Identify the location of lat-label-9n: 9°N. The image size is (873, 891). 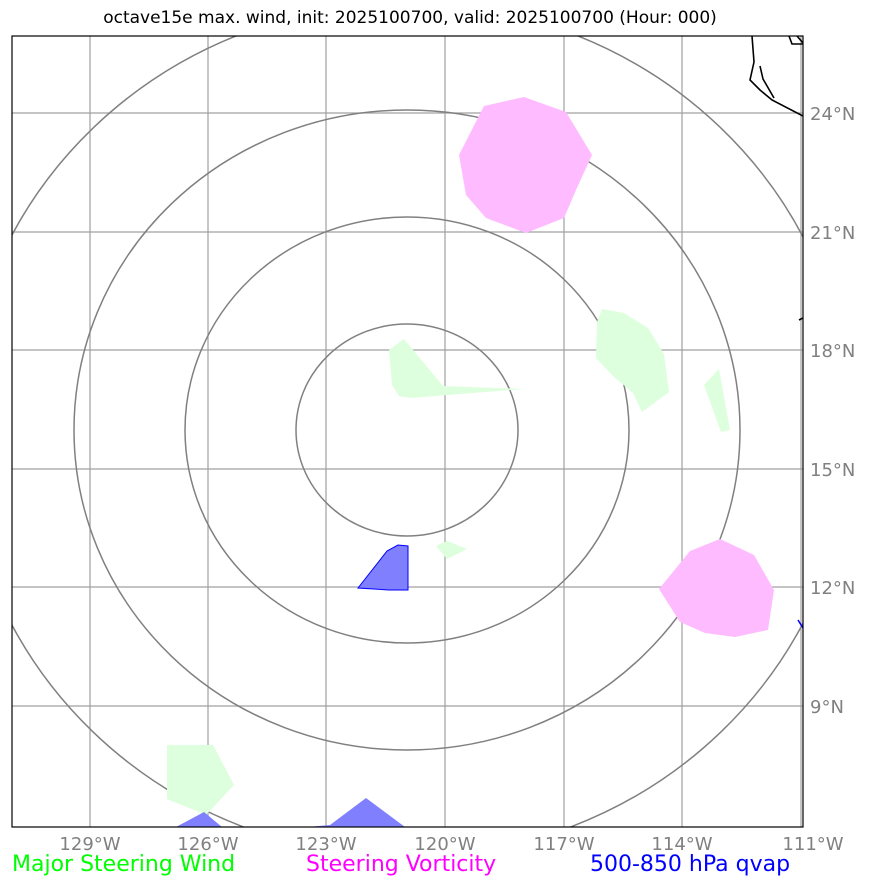
(827, 707).